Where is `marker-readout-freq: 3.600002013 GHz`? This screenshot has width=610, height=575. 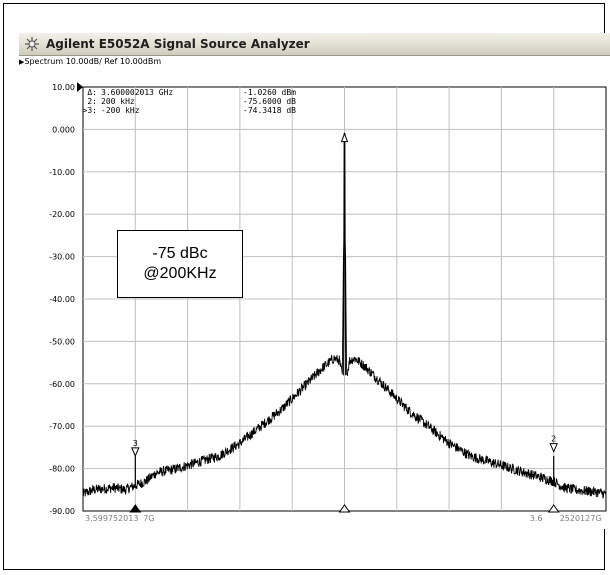 marker-readout-freq: 3.600002013 GHz is located at coordinates (137, 92).